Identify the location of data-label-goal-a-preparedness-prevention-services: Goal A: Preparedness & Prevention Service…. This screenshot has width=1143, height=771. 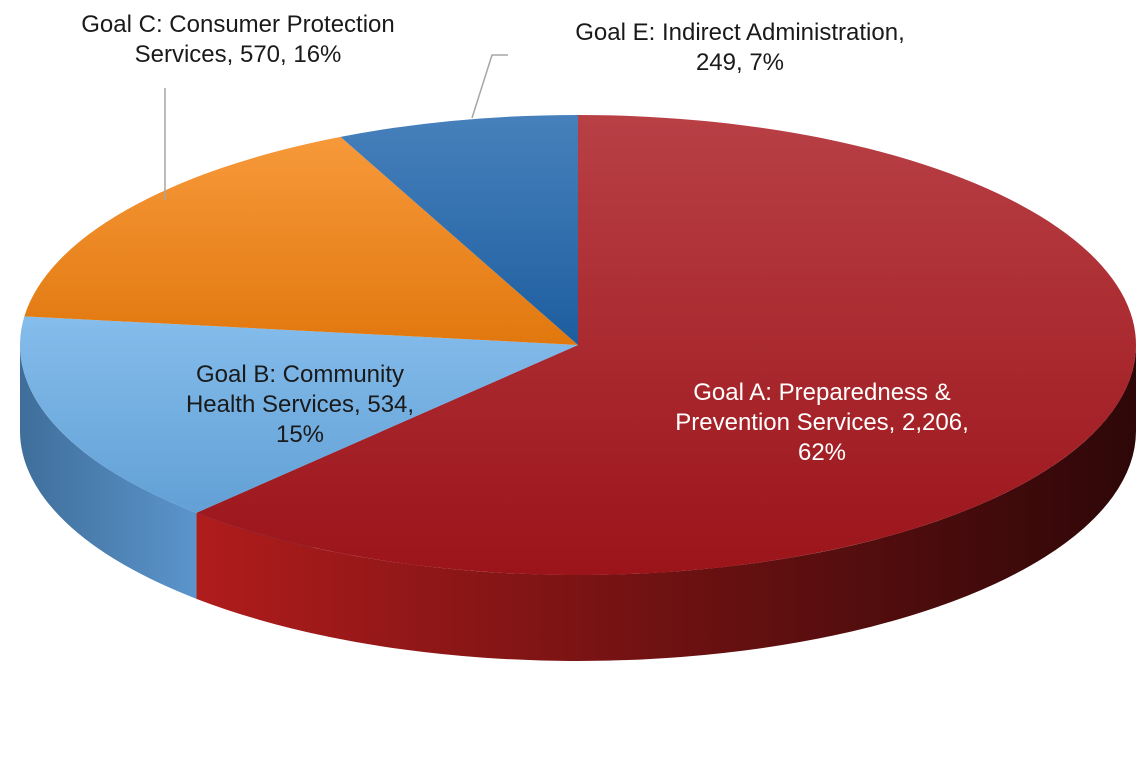
(822, 422).